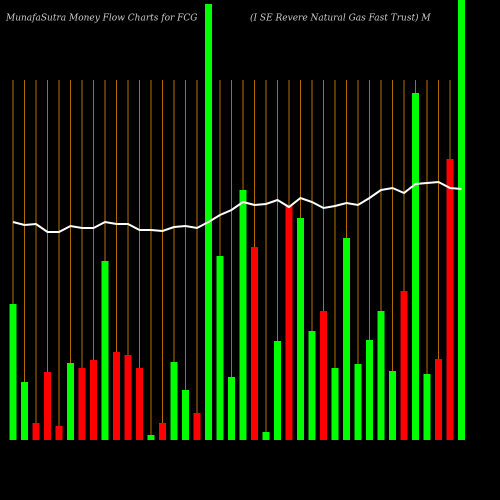 This screenshot has width=500, height=500. I want to click on money-flow-line, so click(237, 206).